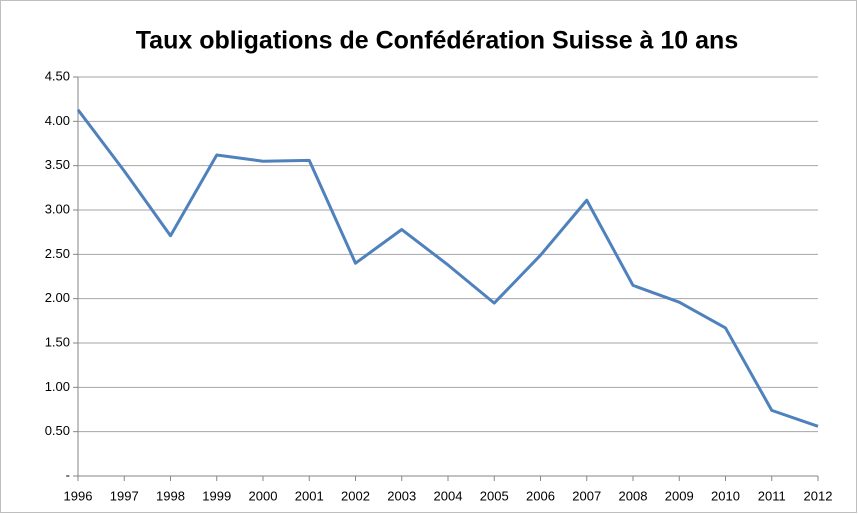 This screenshot has height=514, width=858. I want to click on y-tick-label: -, so click(68, 474).